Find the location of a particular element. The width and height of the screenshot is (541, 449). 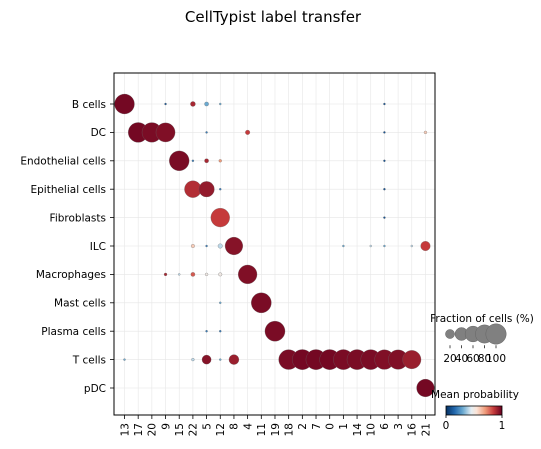

x-tick-label: 20 is located at coordinates (153, 429).